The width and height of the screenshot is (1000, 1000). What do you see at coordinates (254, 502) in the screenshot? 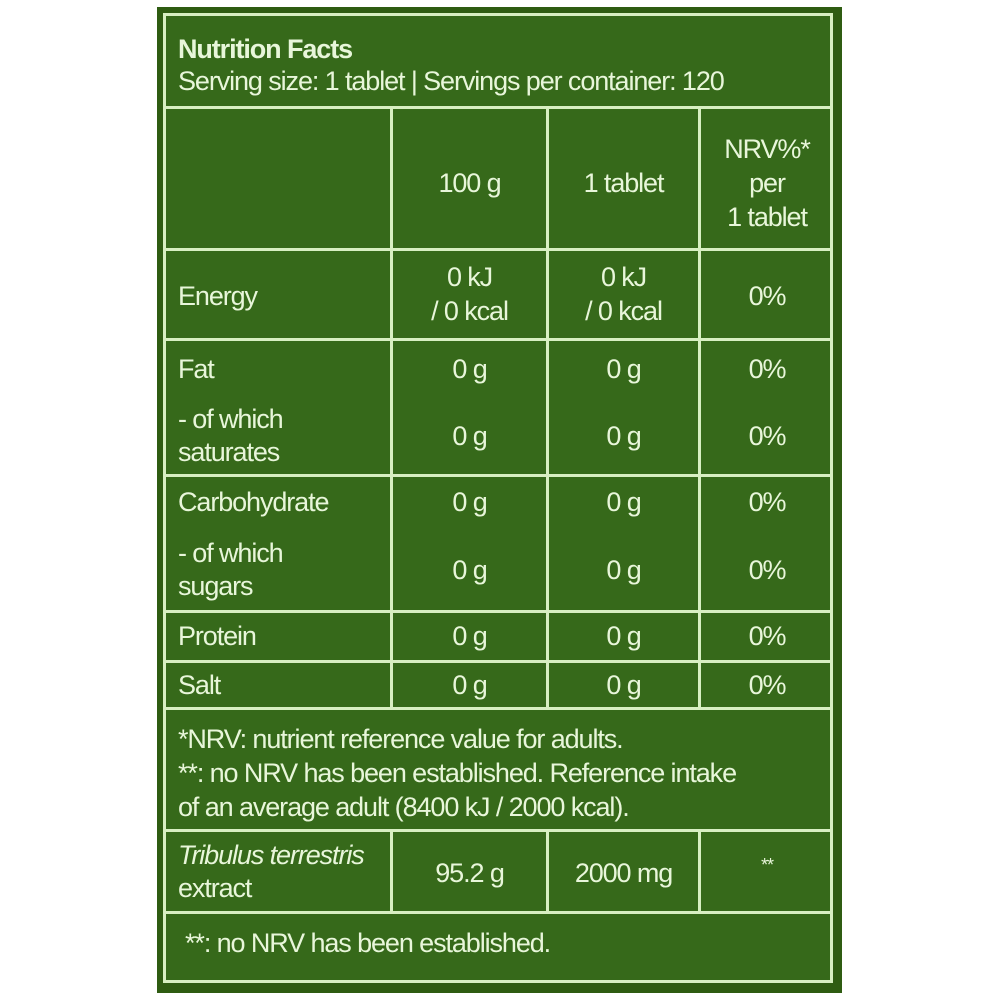
I see `row-label: Carbohydrate` at bounding box center [254, 502].